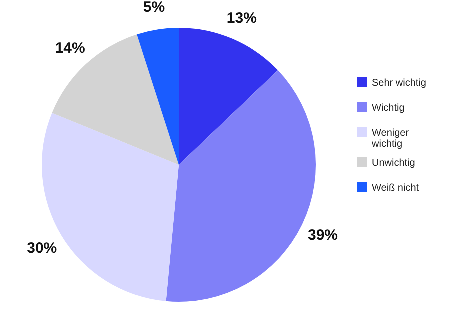  I want to click on data-label: 5%, so click(154, 8).